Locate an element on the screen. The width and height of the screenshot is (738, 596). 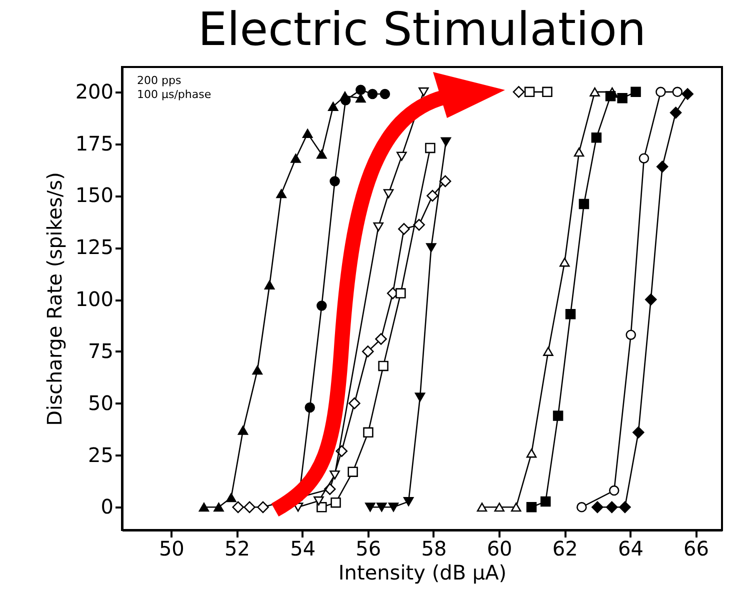
x-tick-label: 66 is located at coordinates (696, 548).